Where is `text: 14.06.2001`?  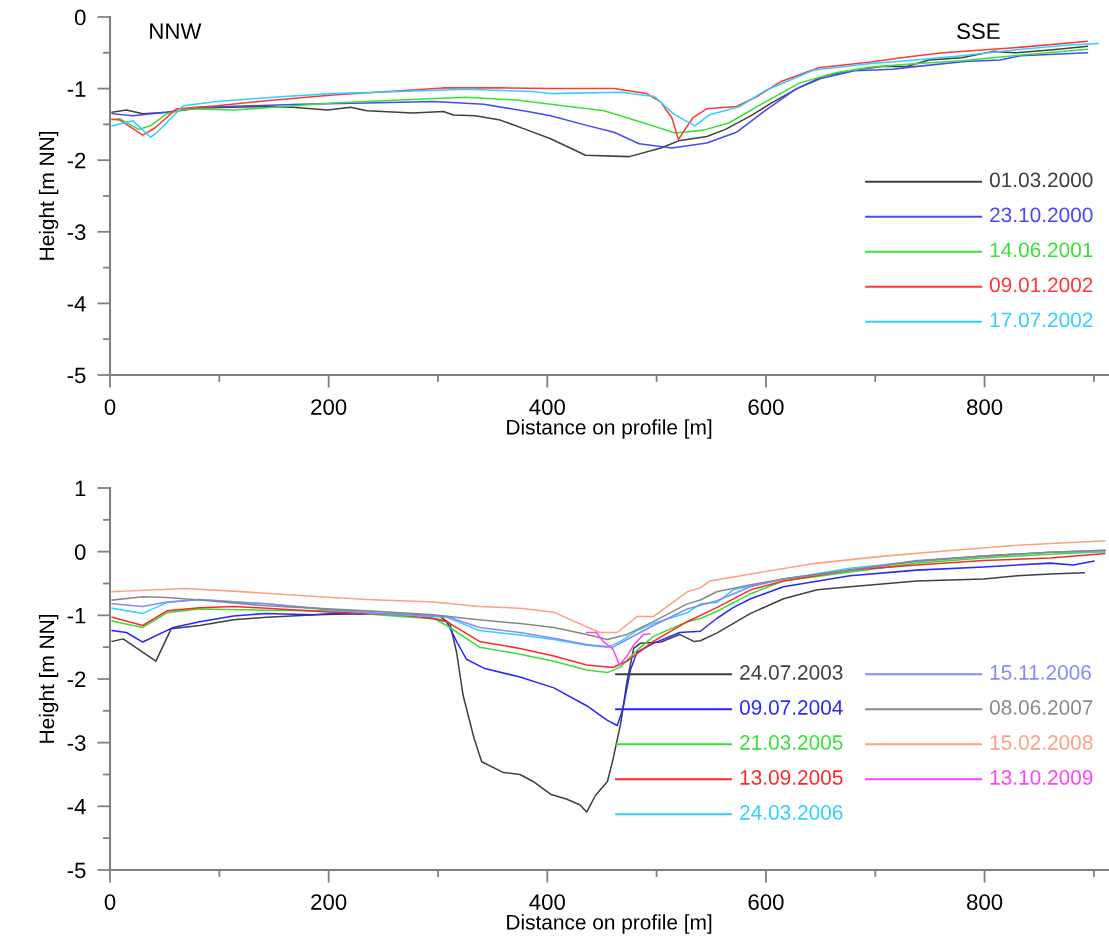 text: 14.06.2001 is located at coordinates (1041, 250).